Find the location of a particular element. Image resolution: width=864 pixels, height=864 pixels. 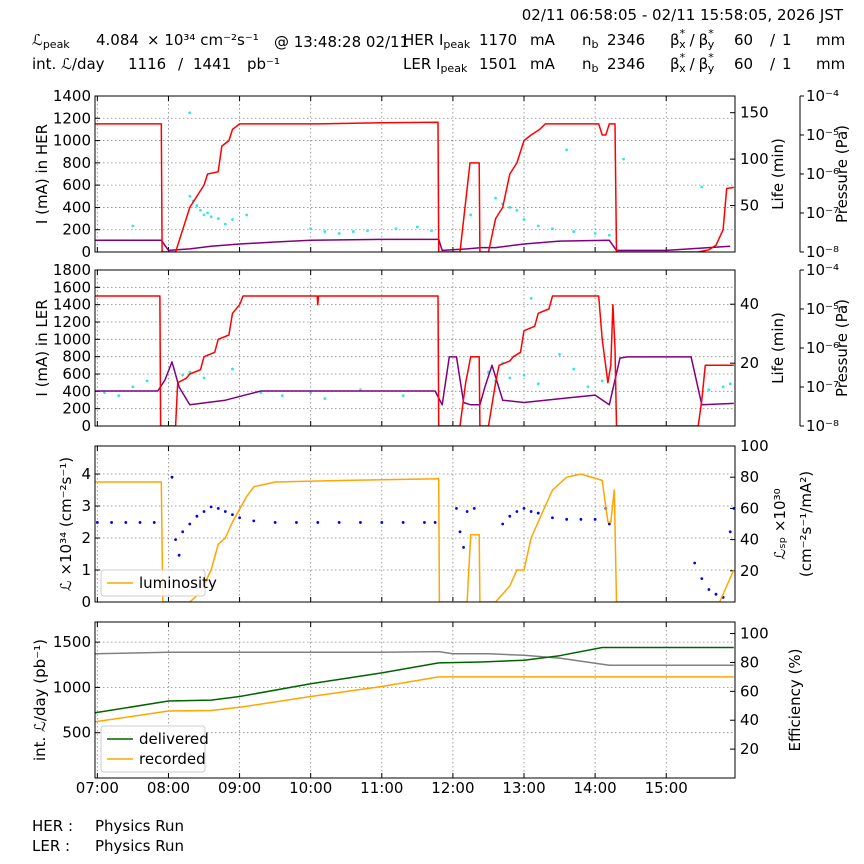

x-tick-label: 14:00 is located at coordinates (595, 788).